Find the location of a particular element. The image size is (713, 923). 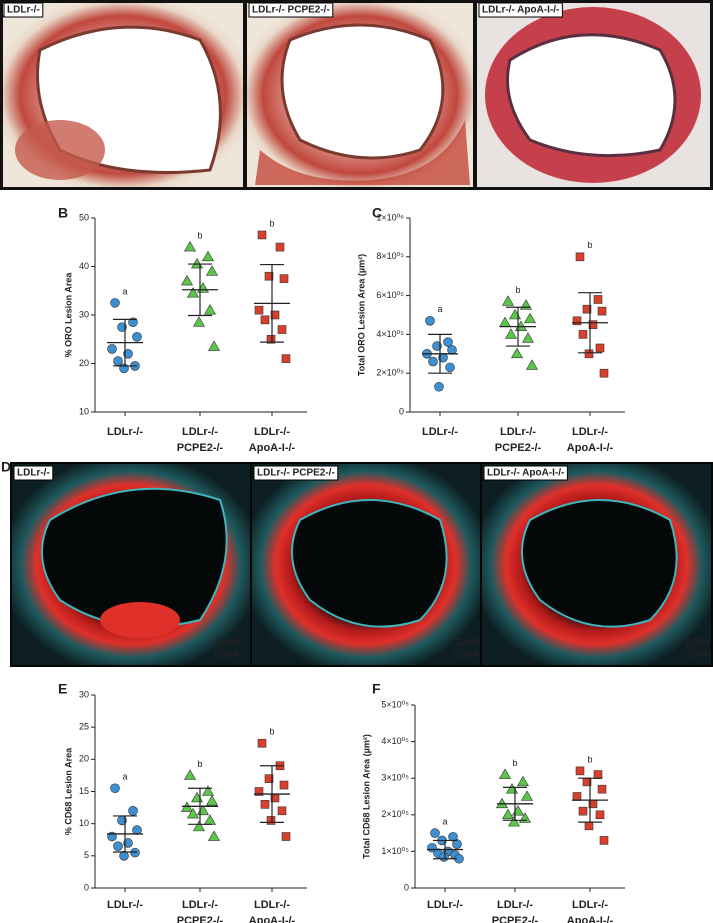

image-label: LDLr-/- ApoA-I-/- is located at coordinates (525, 473).